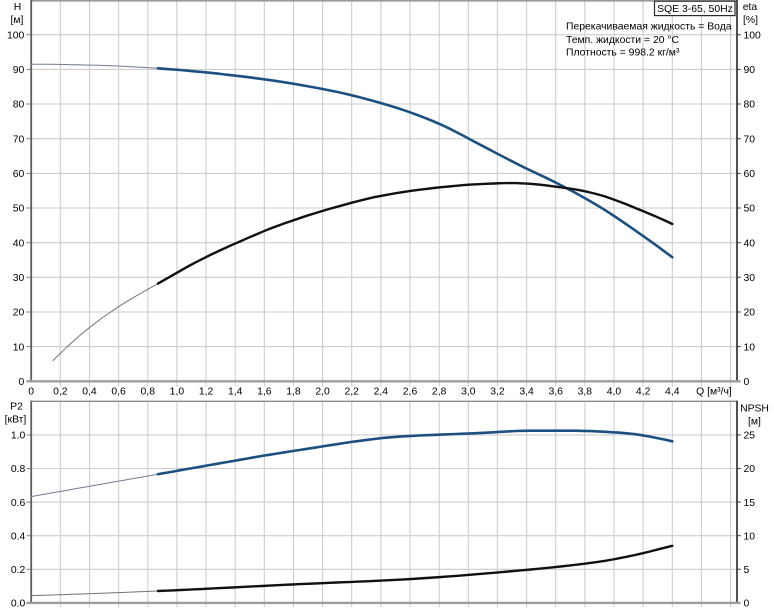  Describe the element at coordinates (672, 392) in the screenshot. I see `svg-text: 4,4` at that location.